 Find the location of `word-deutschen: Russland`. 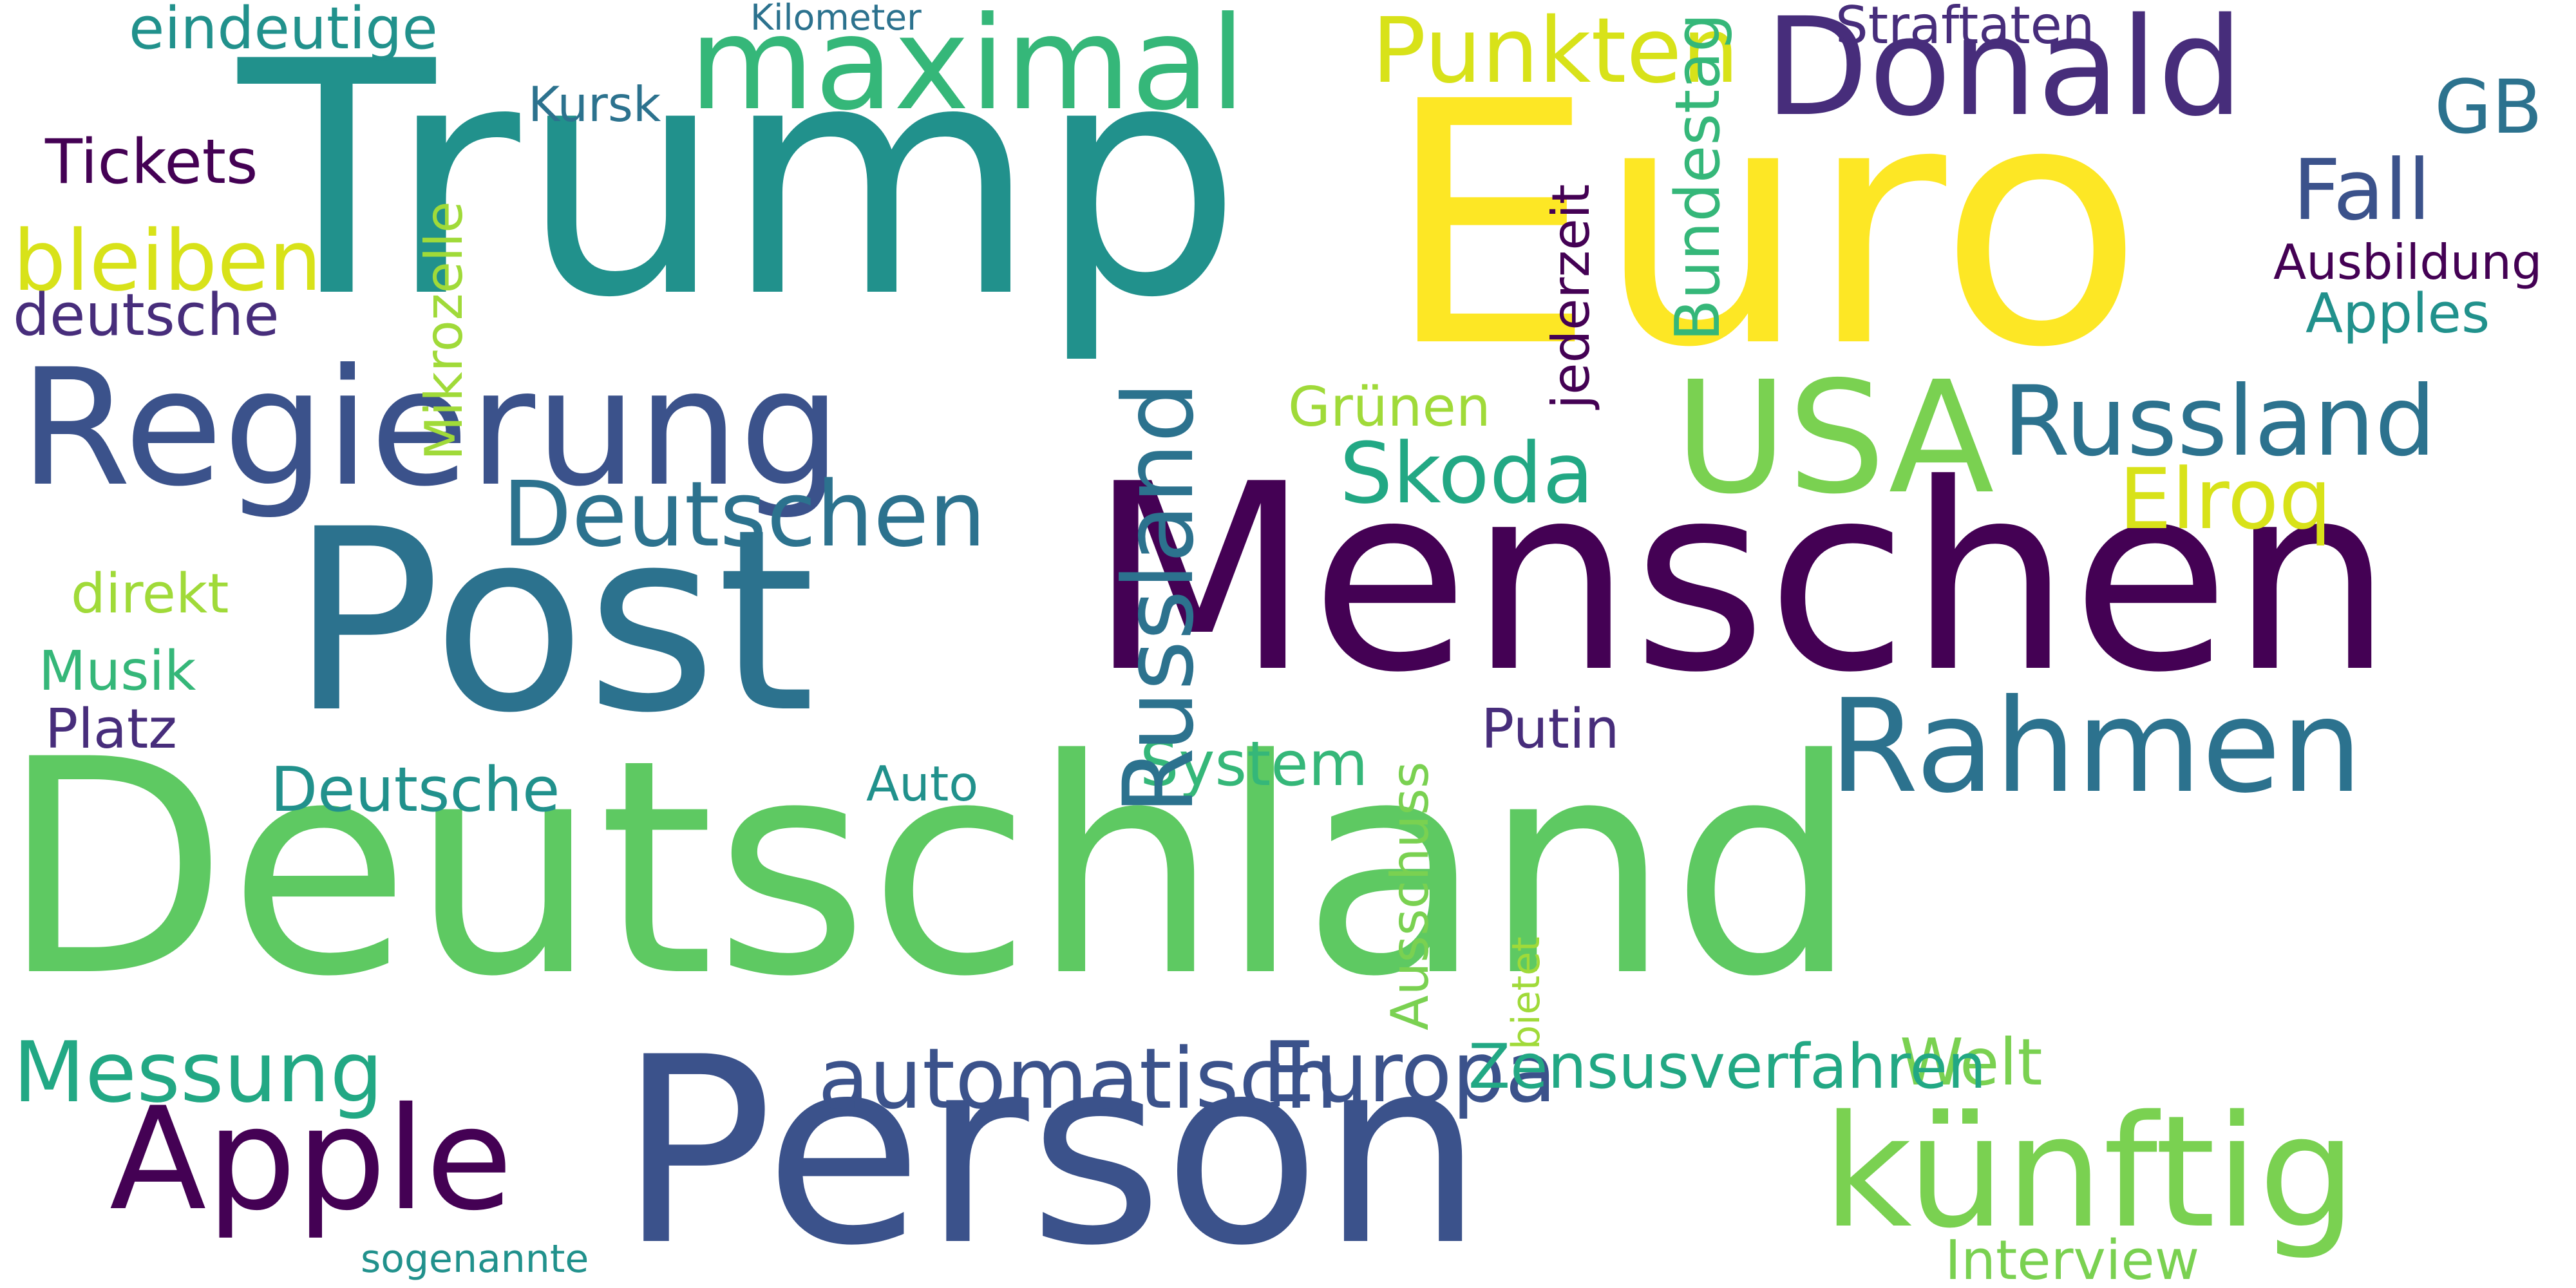

word-deutschen: Russland is located at coordinates (2219, 422).